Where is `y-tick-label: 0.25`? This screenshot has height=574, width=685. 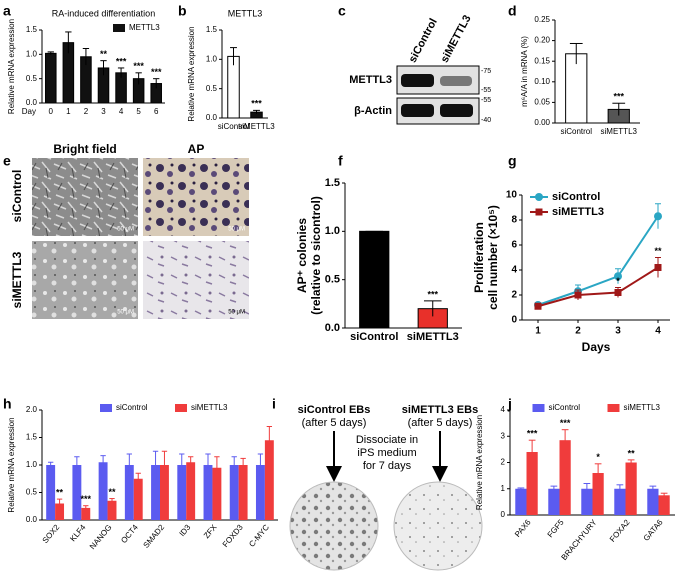
y-tick-label: 0.25 is located at coordinates (542, 19).